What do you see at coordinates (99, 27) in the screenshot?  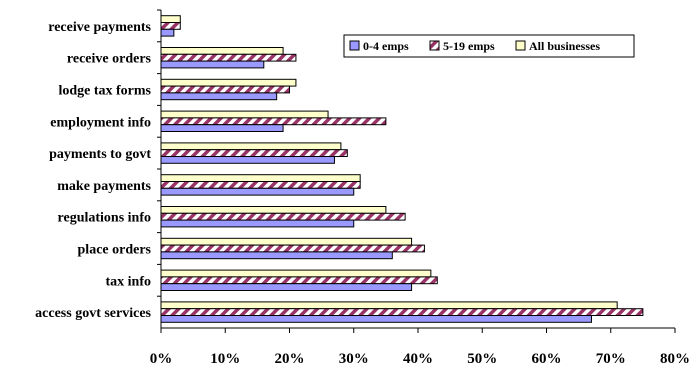 I see `category-label: receive payments` at bounding box center [99, 27].